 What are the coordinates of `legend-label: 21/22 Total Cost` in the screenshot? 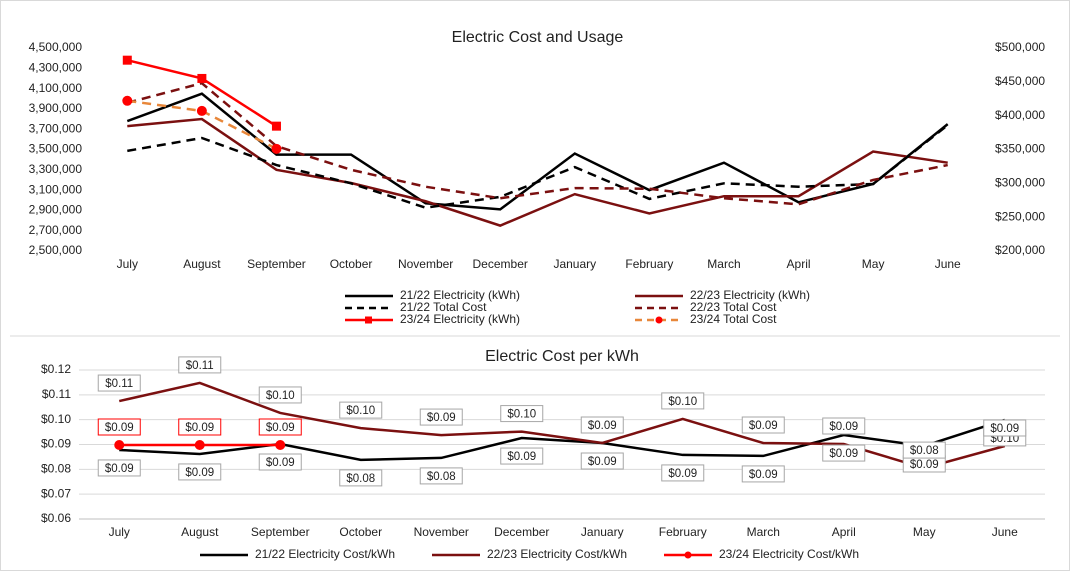 It's located at (443, 307).